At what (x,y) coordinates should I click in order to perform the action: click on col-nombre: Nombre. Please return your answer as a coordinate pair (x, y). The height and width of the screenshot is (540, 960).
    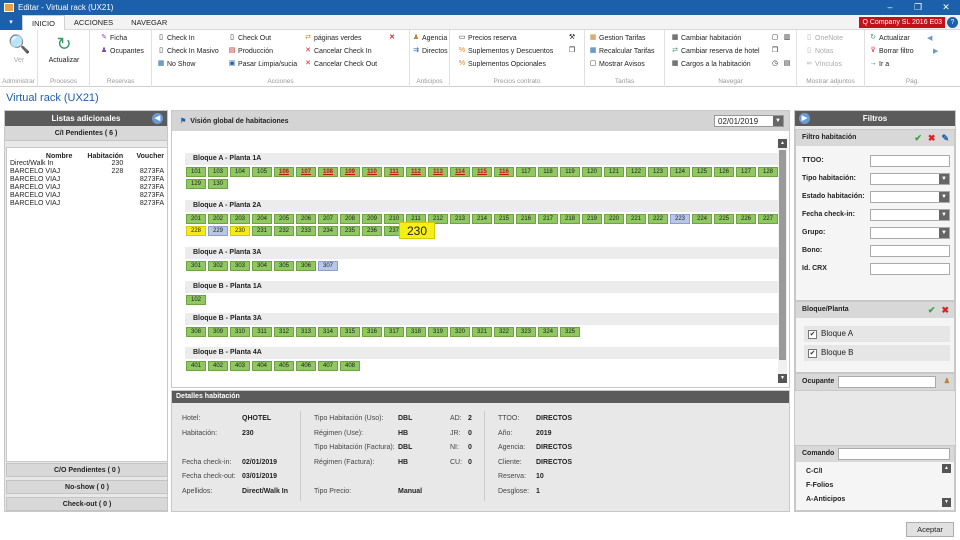
    Looking at the image, I should click on (59, 156).